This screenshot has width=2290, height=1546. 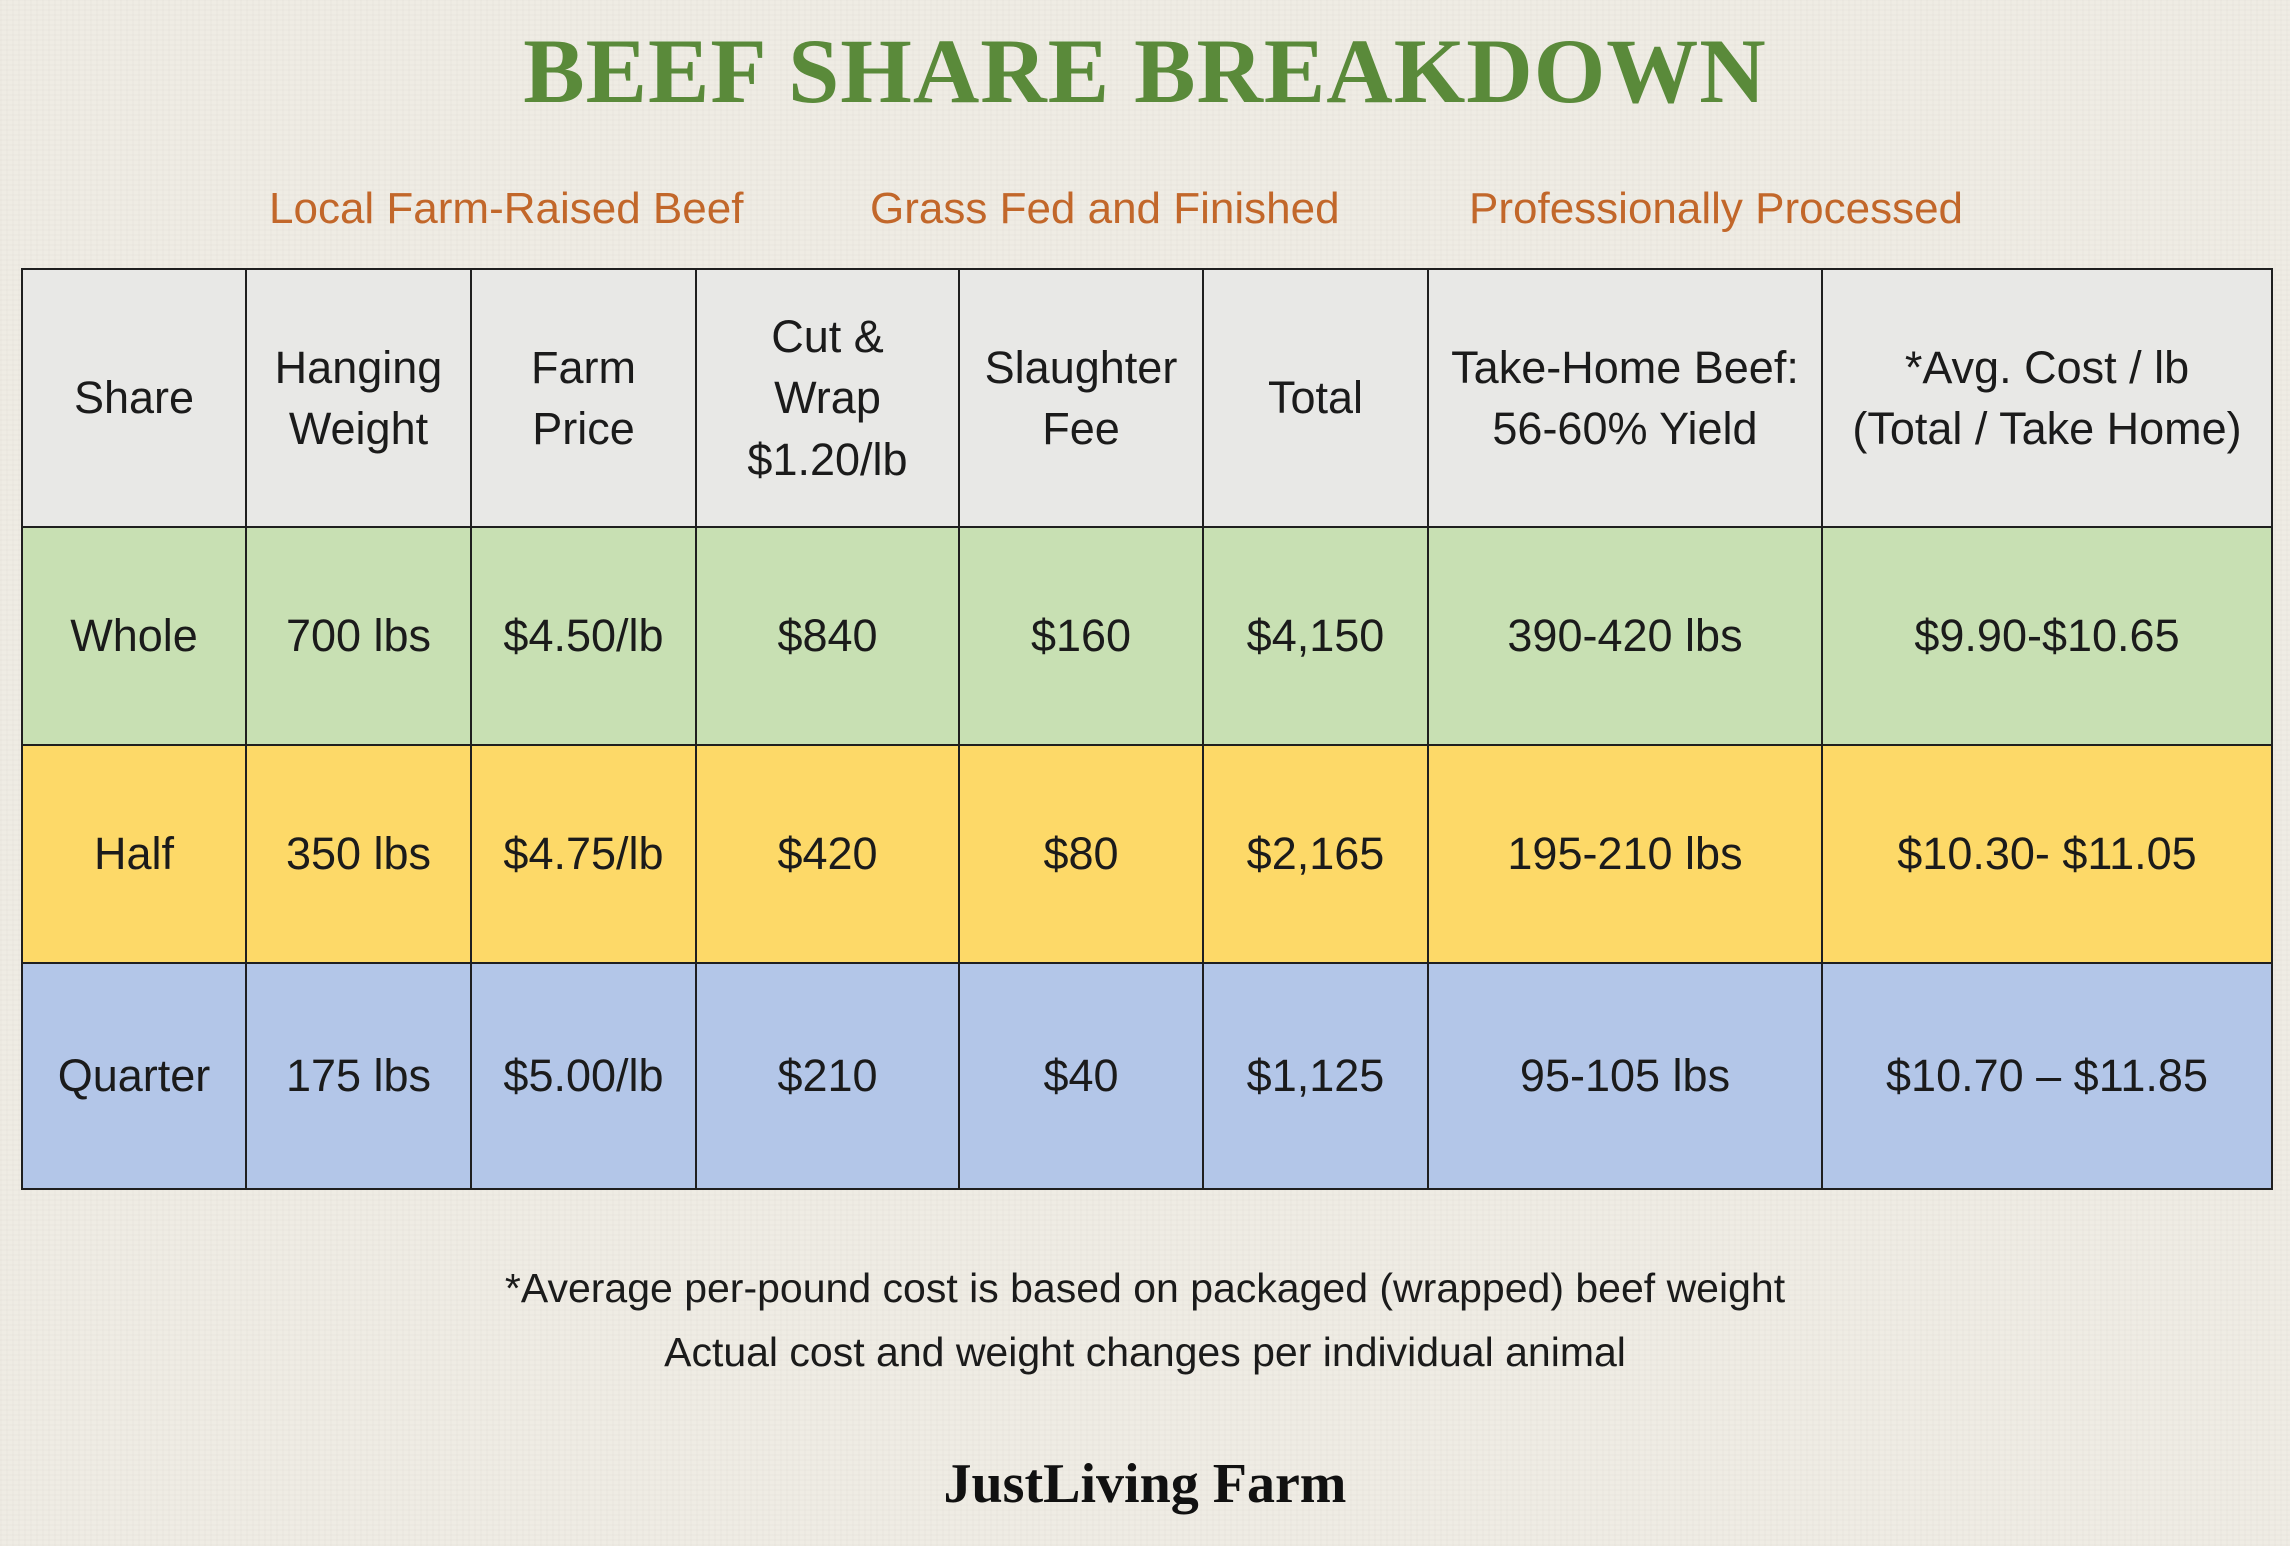 I want to click on cell-cut-wrap: $210, so click(x=827, y=1076).